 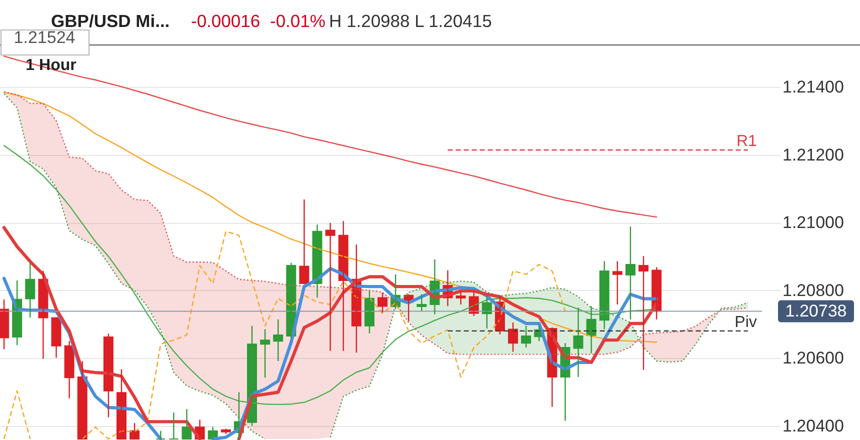 What do you see at coordinates (298, 21) in the screenshot?
I see `text: -0.01%` at bounding box center [298, 21].